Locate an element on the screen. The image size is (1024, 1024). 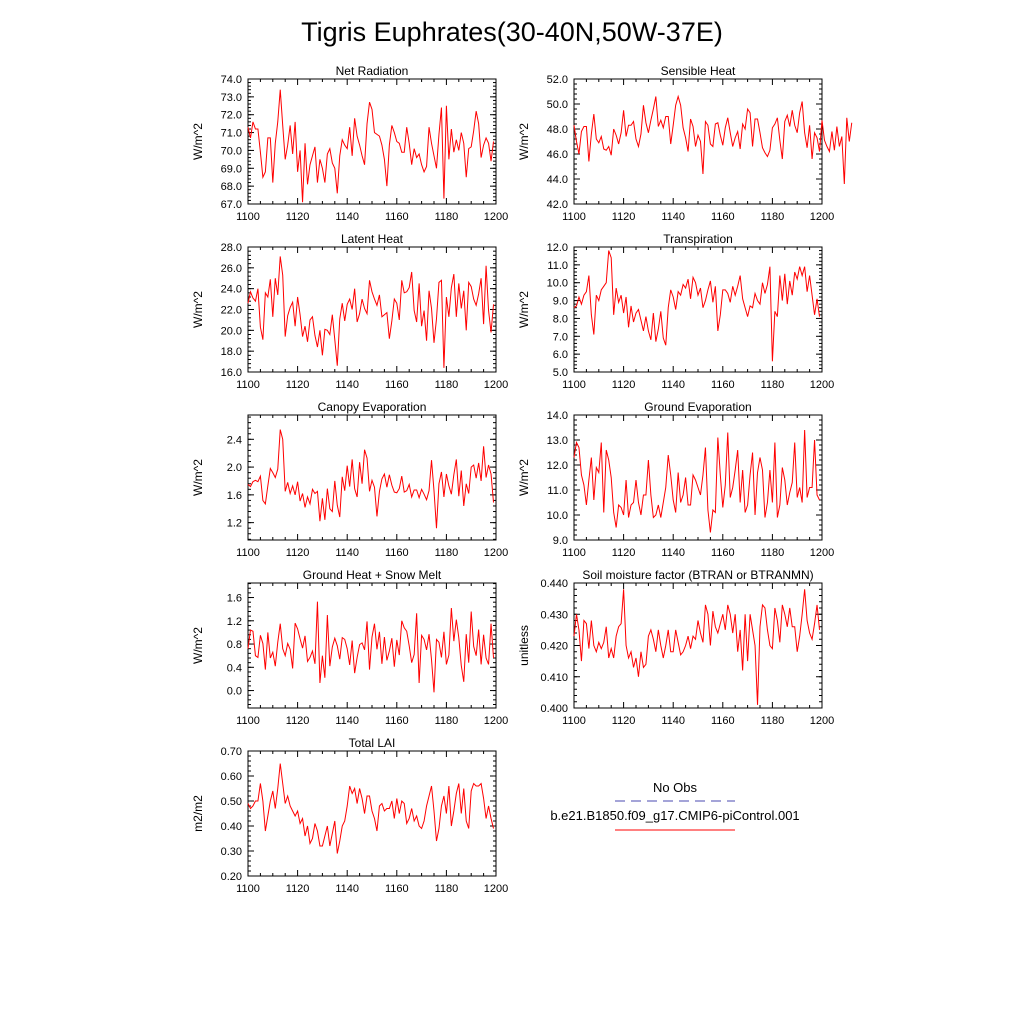
y-tick-label: 22.0 is located at coordinates (231, 311).